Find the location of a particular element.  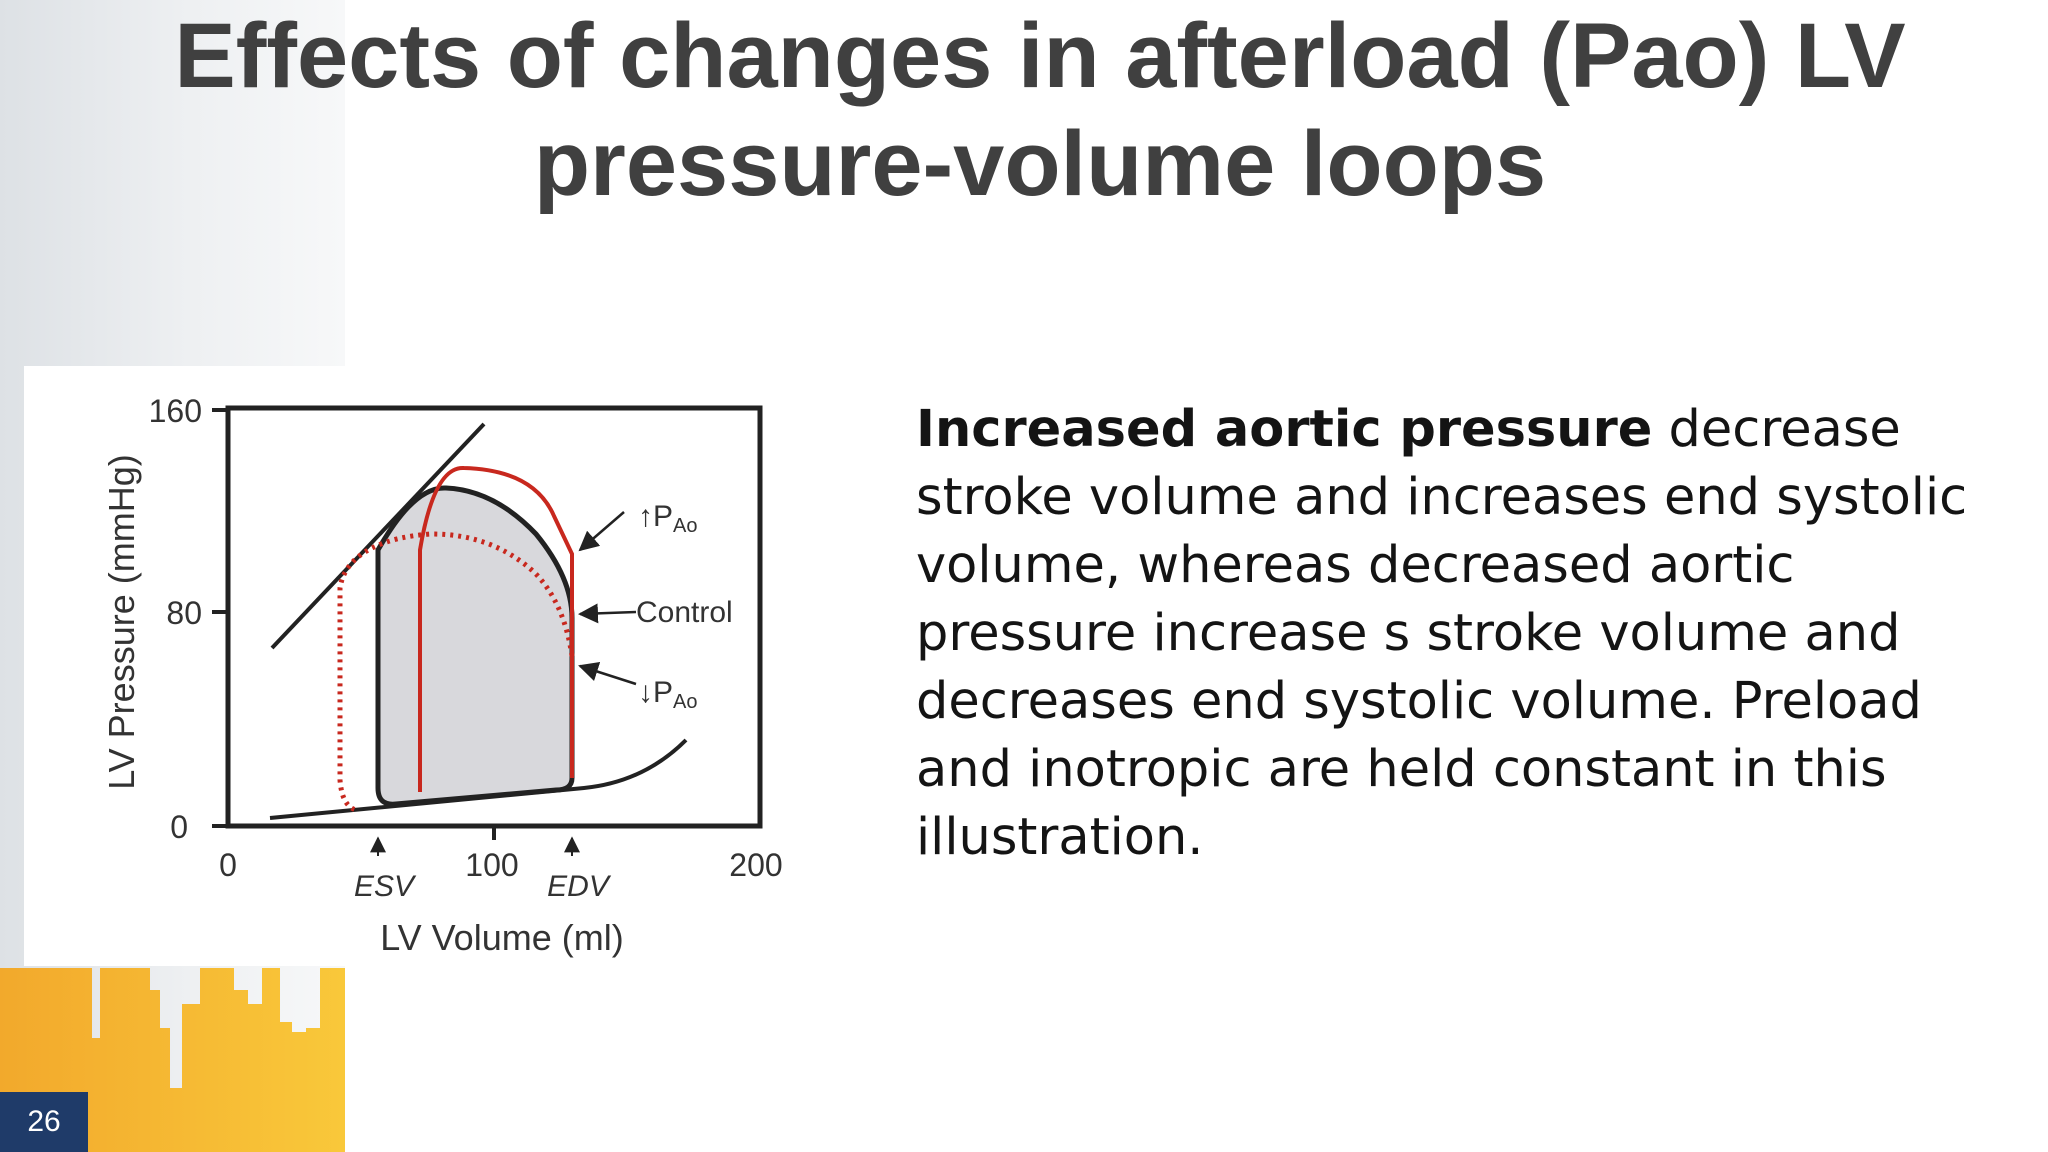

edpvr-curve is located at coordinates (478, 779).